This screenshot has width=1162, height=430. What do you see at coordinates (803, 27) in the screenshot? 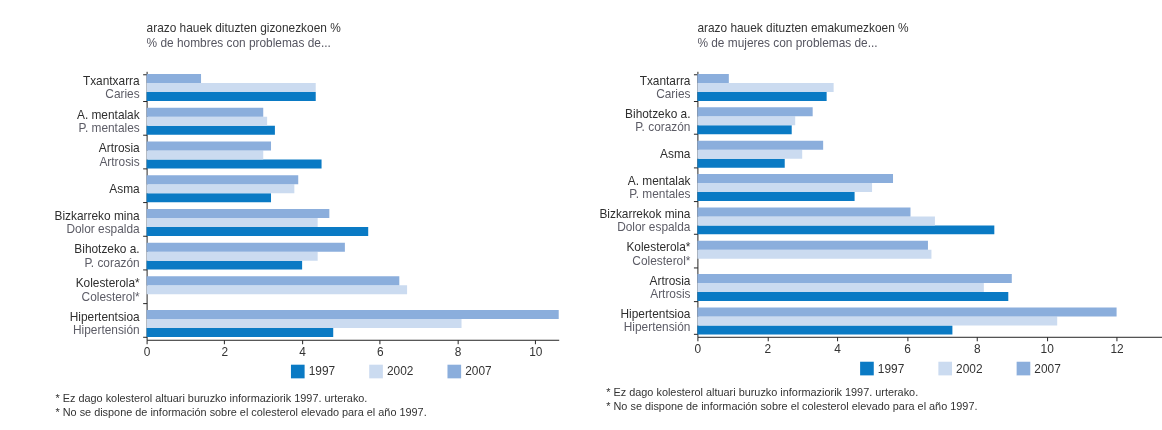
I see `chart-title: arazo hauek dituzten emakumezkoen %` at bounding box center [803, 27].